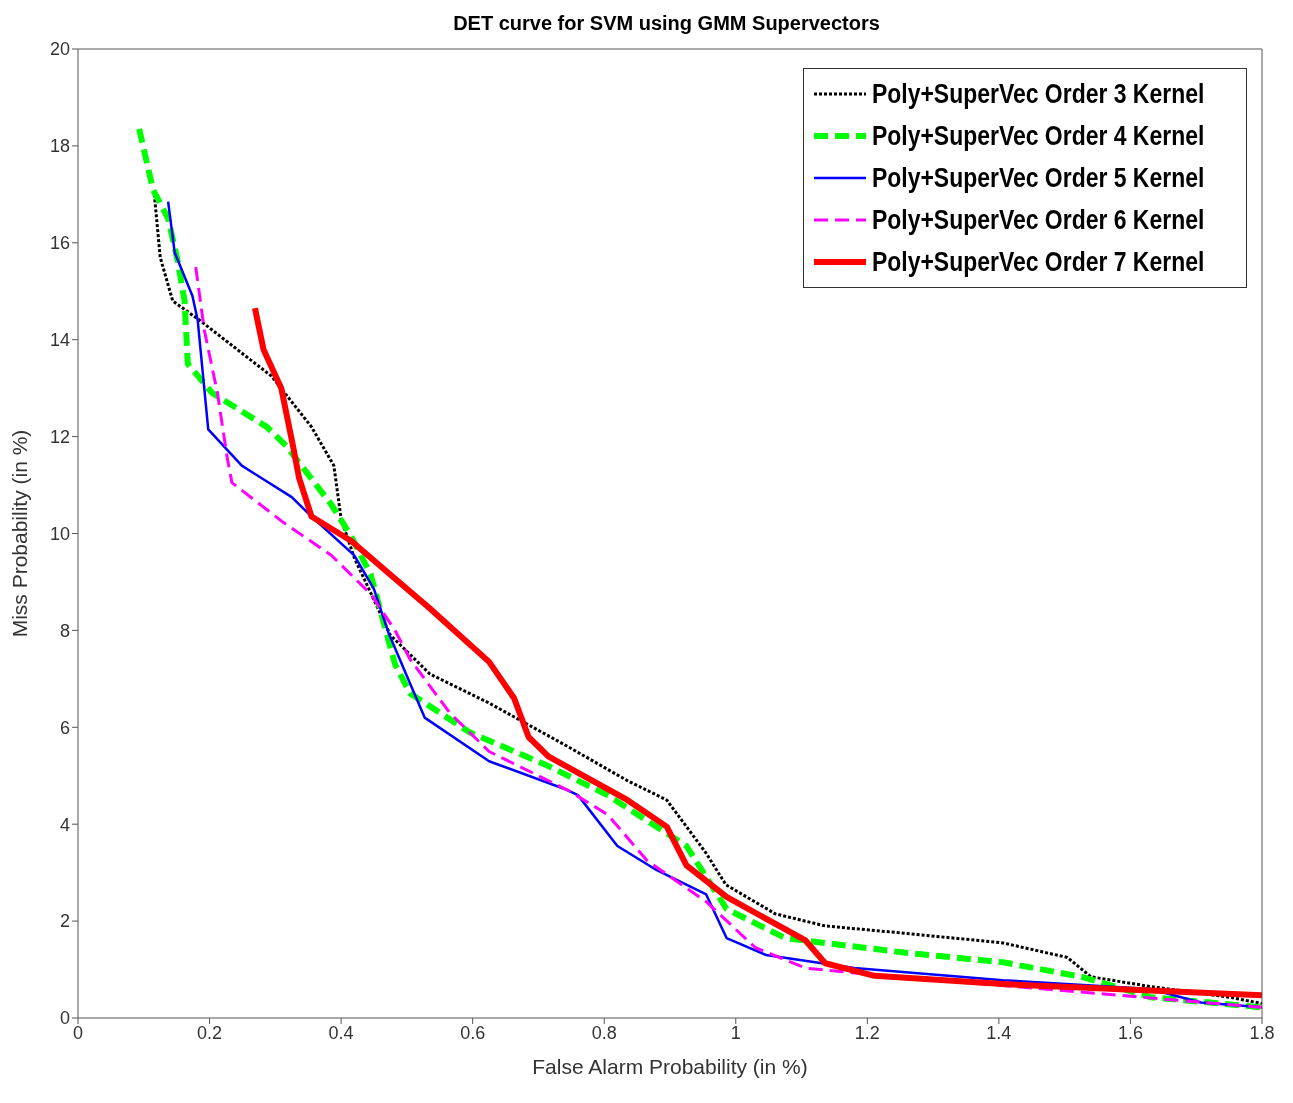 Image resolution: width=1293 pixels, height=1103 pixels. Describe the element at coordinates (999, 1032) in the screenshot. I see `x-tick-label: 1.4` at that location.